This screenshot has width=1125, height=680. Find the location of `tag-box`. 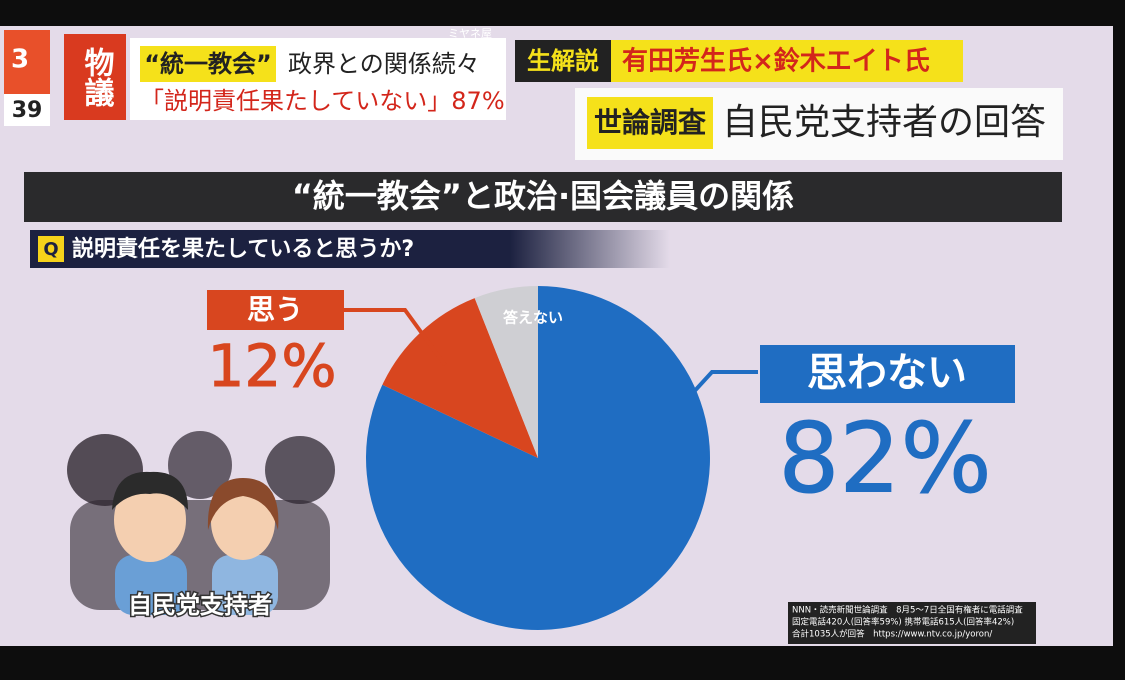

tag-box is located at coordinates (95, 77).